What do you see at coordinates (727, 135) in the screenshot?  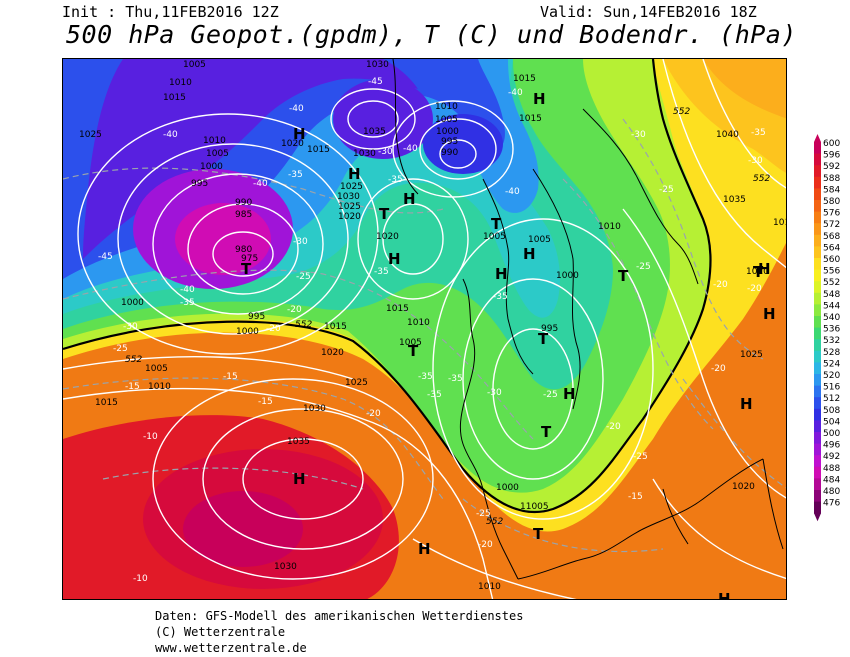 I see `svg-text: 1040` at bounding box center [727, 135].